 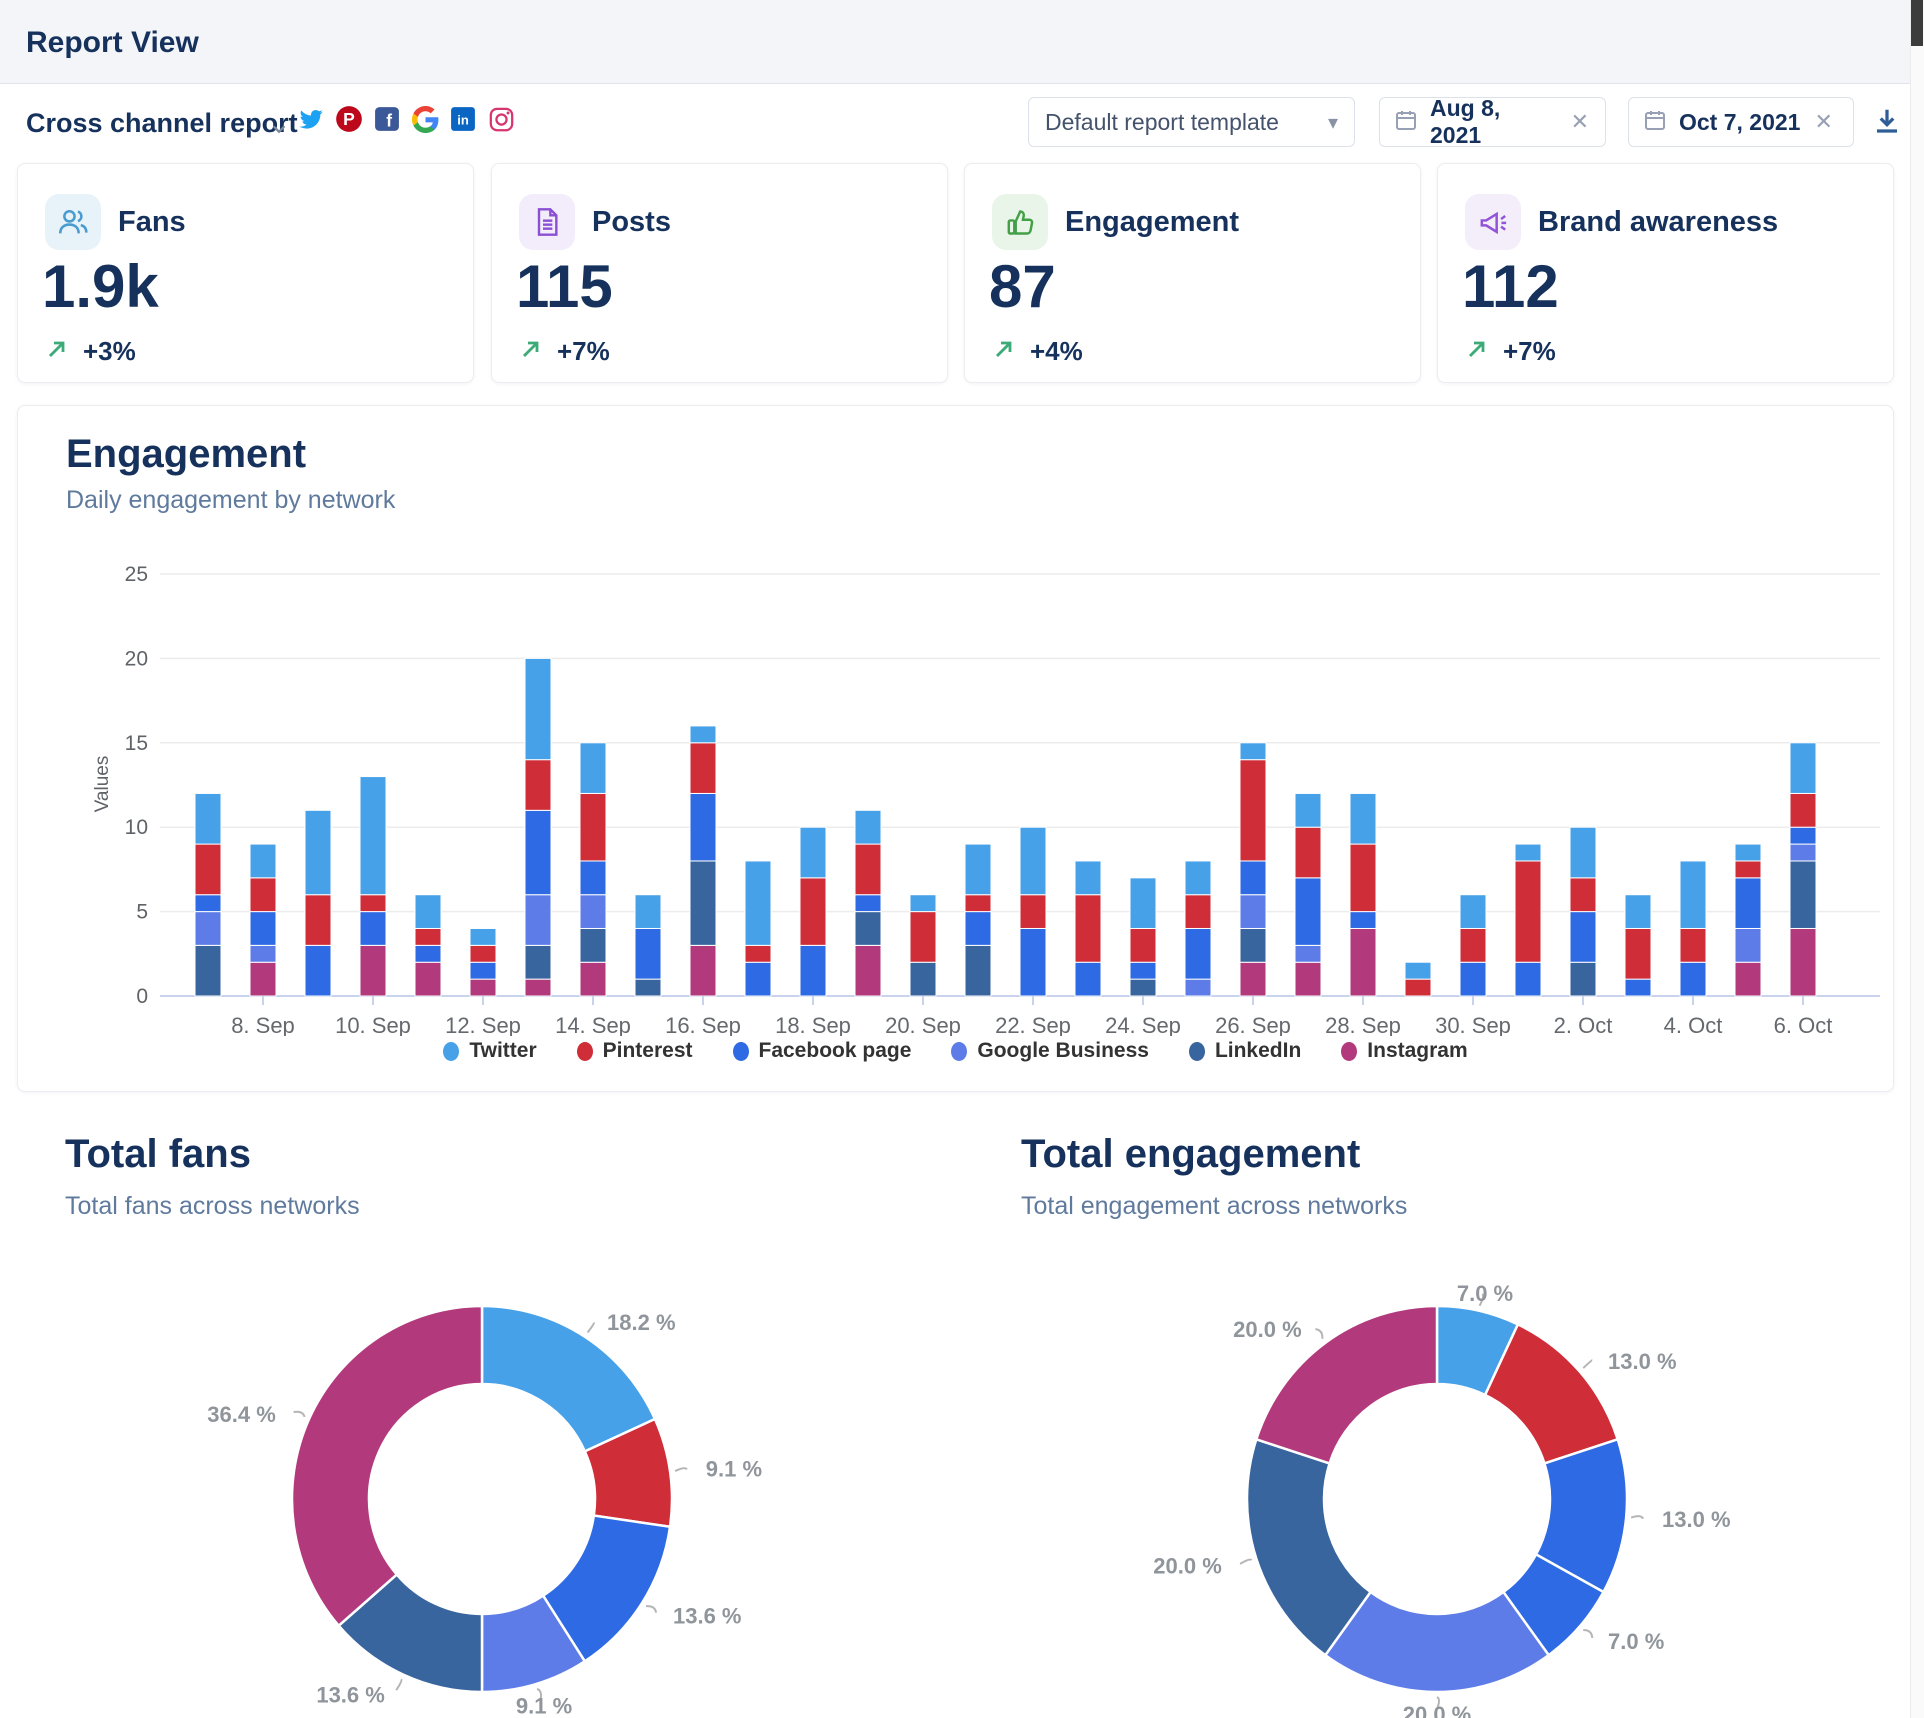 I want to click on facebook-icon: f, so click(x=387, y=119).